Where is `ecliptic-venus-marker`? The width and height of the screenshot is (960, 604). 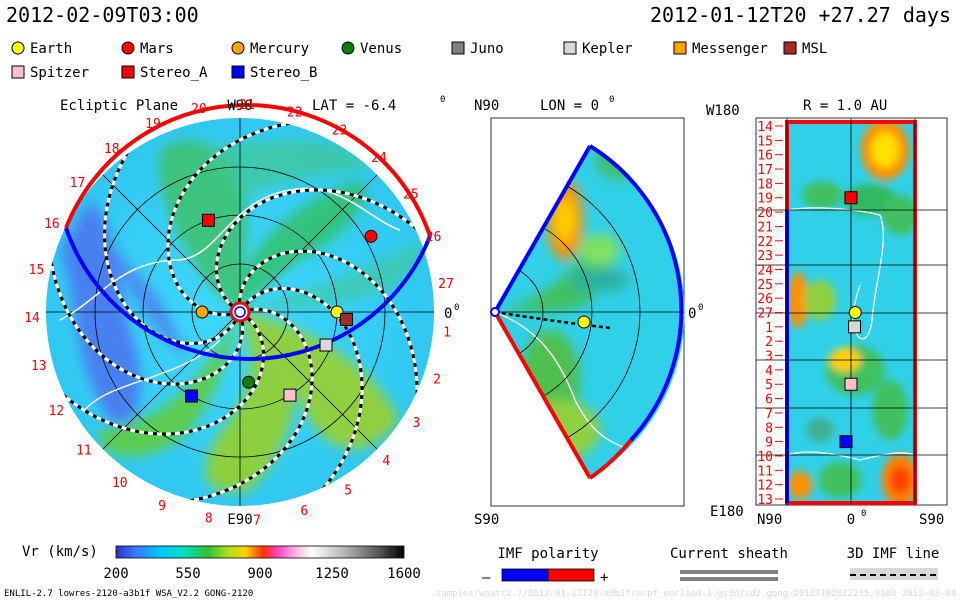 ecliptic-venus-marker is located at coordinates (249, 382).